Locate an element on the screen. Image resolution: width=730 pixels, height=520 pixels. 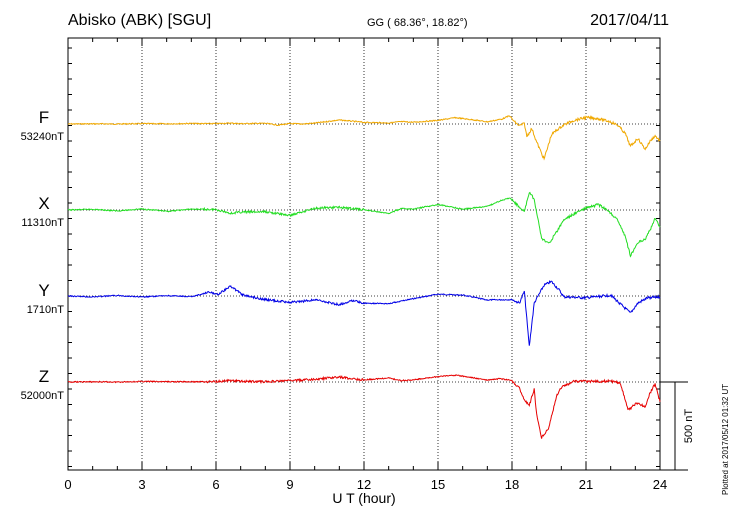
component-label-z: Z is located at coordinates (44, 376).